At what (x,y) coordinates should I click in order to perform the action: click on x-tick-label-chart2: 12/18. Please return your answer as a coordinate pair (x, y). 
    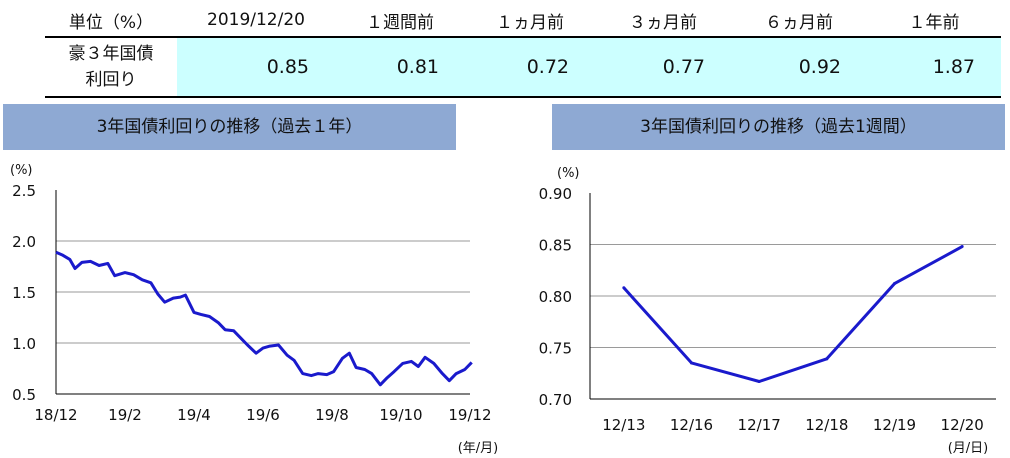
    Looking at the image, I should click on (826, 425).